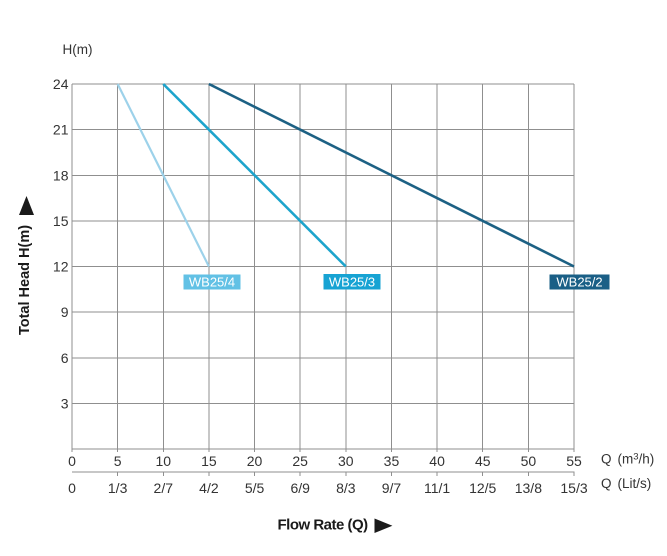  I want to click on svg-text: 13/8, so click(528, 488).